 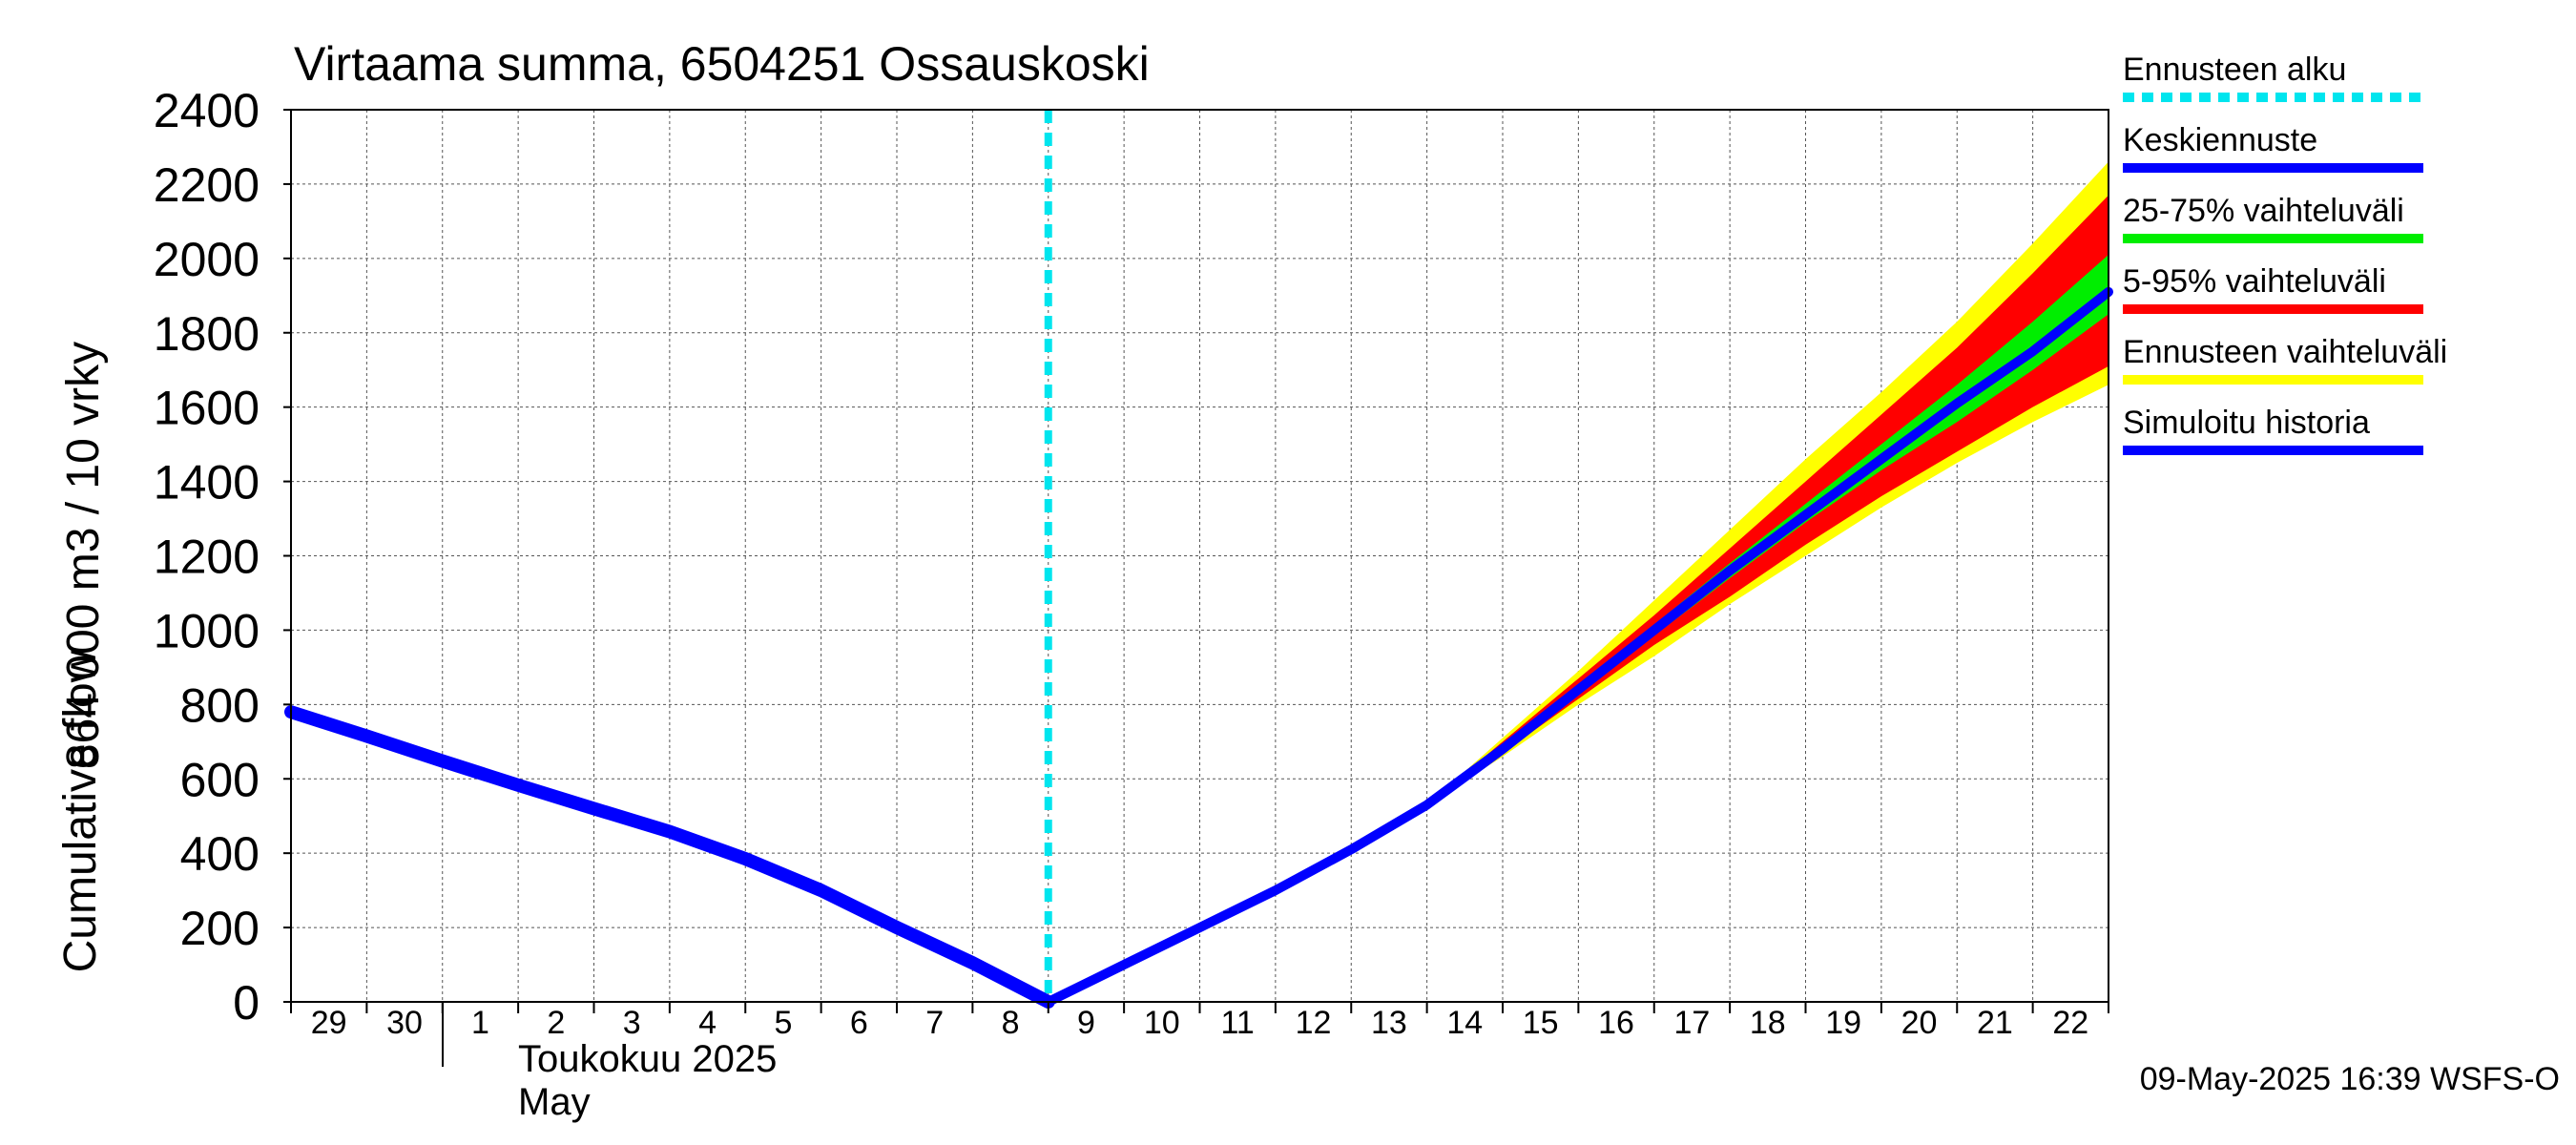 What do you see at coordinates (1692, 1023) in the screenshot?
I see `x-tick-label: 17` at bounding box center [1692, 1023].